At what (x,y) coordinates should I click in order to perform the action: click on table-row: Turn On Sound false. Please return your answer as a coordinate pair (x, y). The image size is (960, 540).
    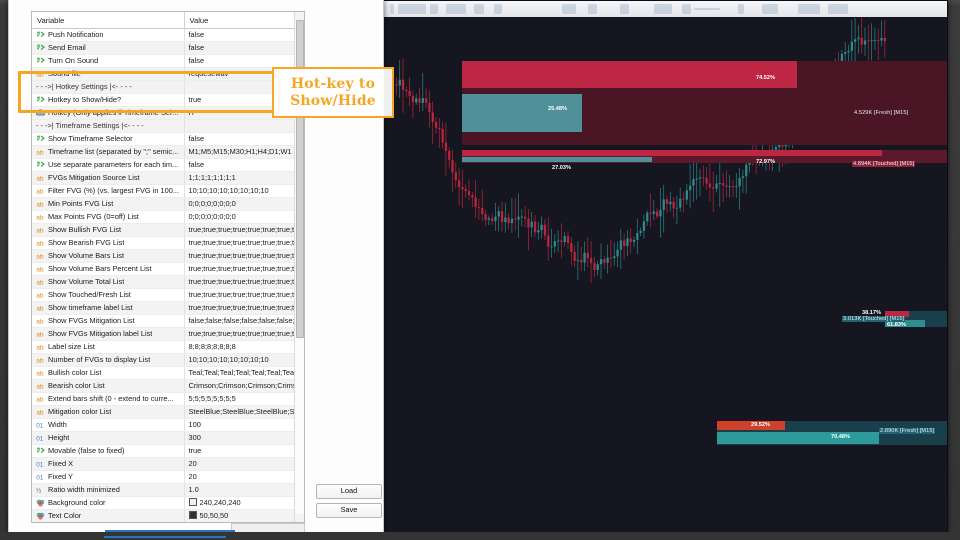
    Looking at the image, I should click on (168, 61).